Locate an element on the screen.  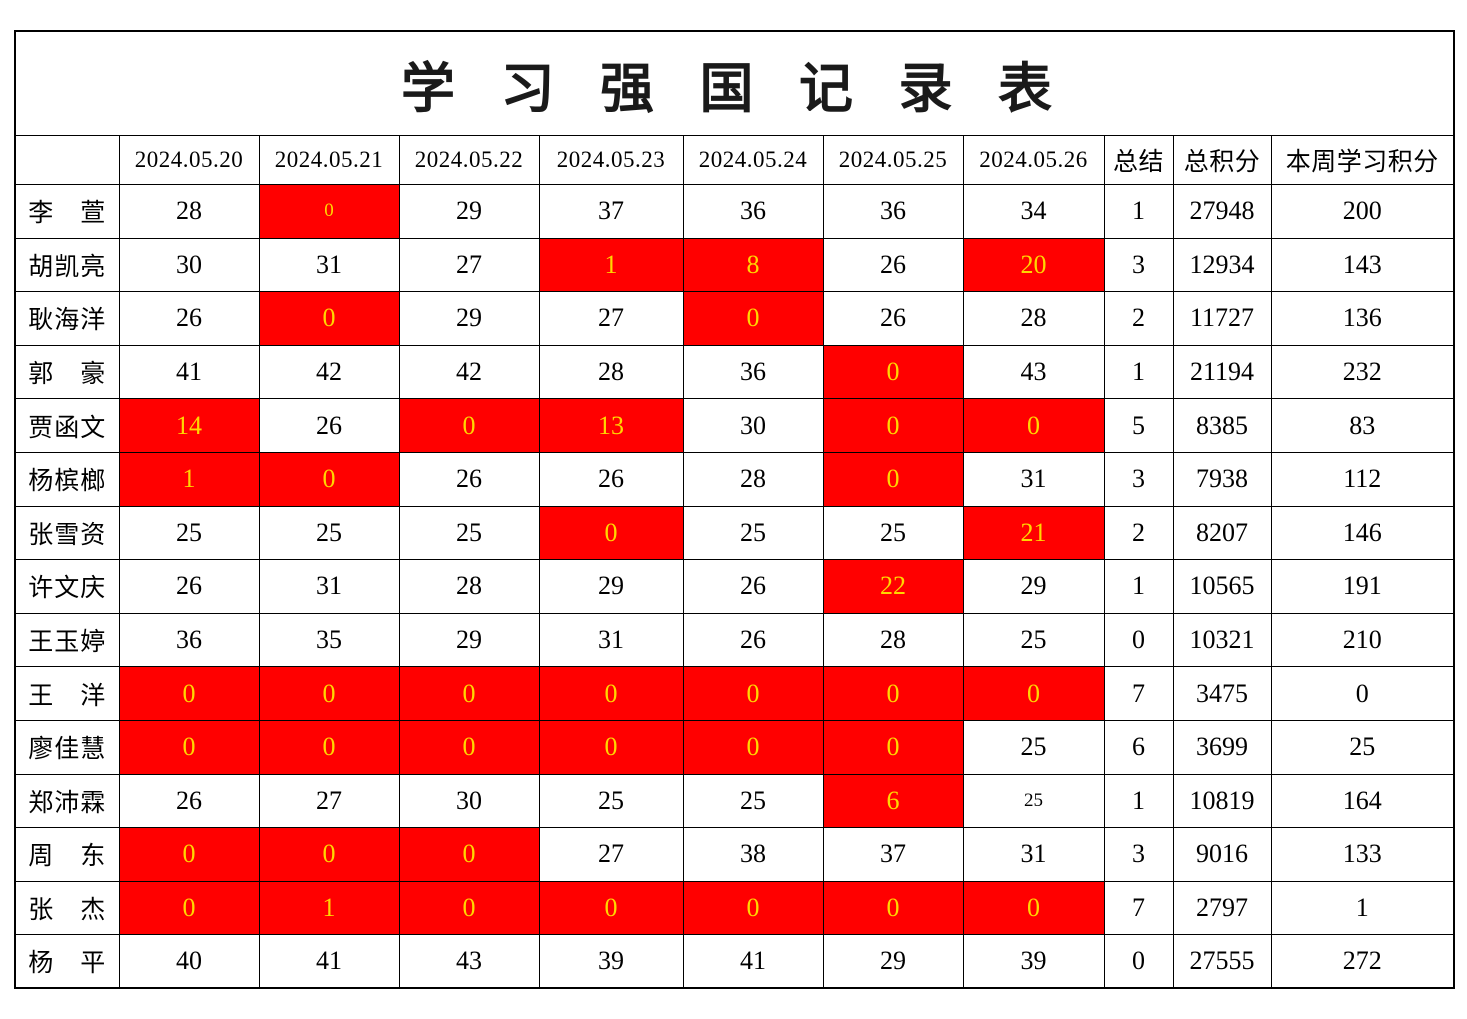
score-cell: 36 is located at coordinates (189, 640).